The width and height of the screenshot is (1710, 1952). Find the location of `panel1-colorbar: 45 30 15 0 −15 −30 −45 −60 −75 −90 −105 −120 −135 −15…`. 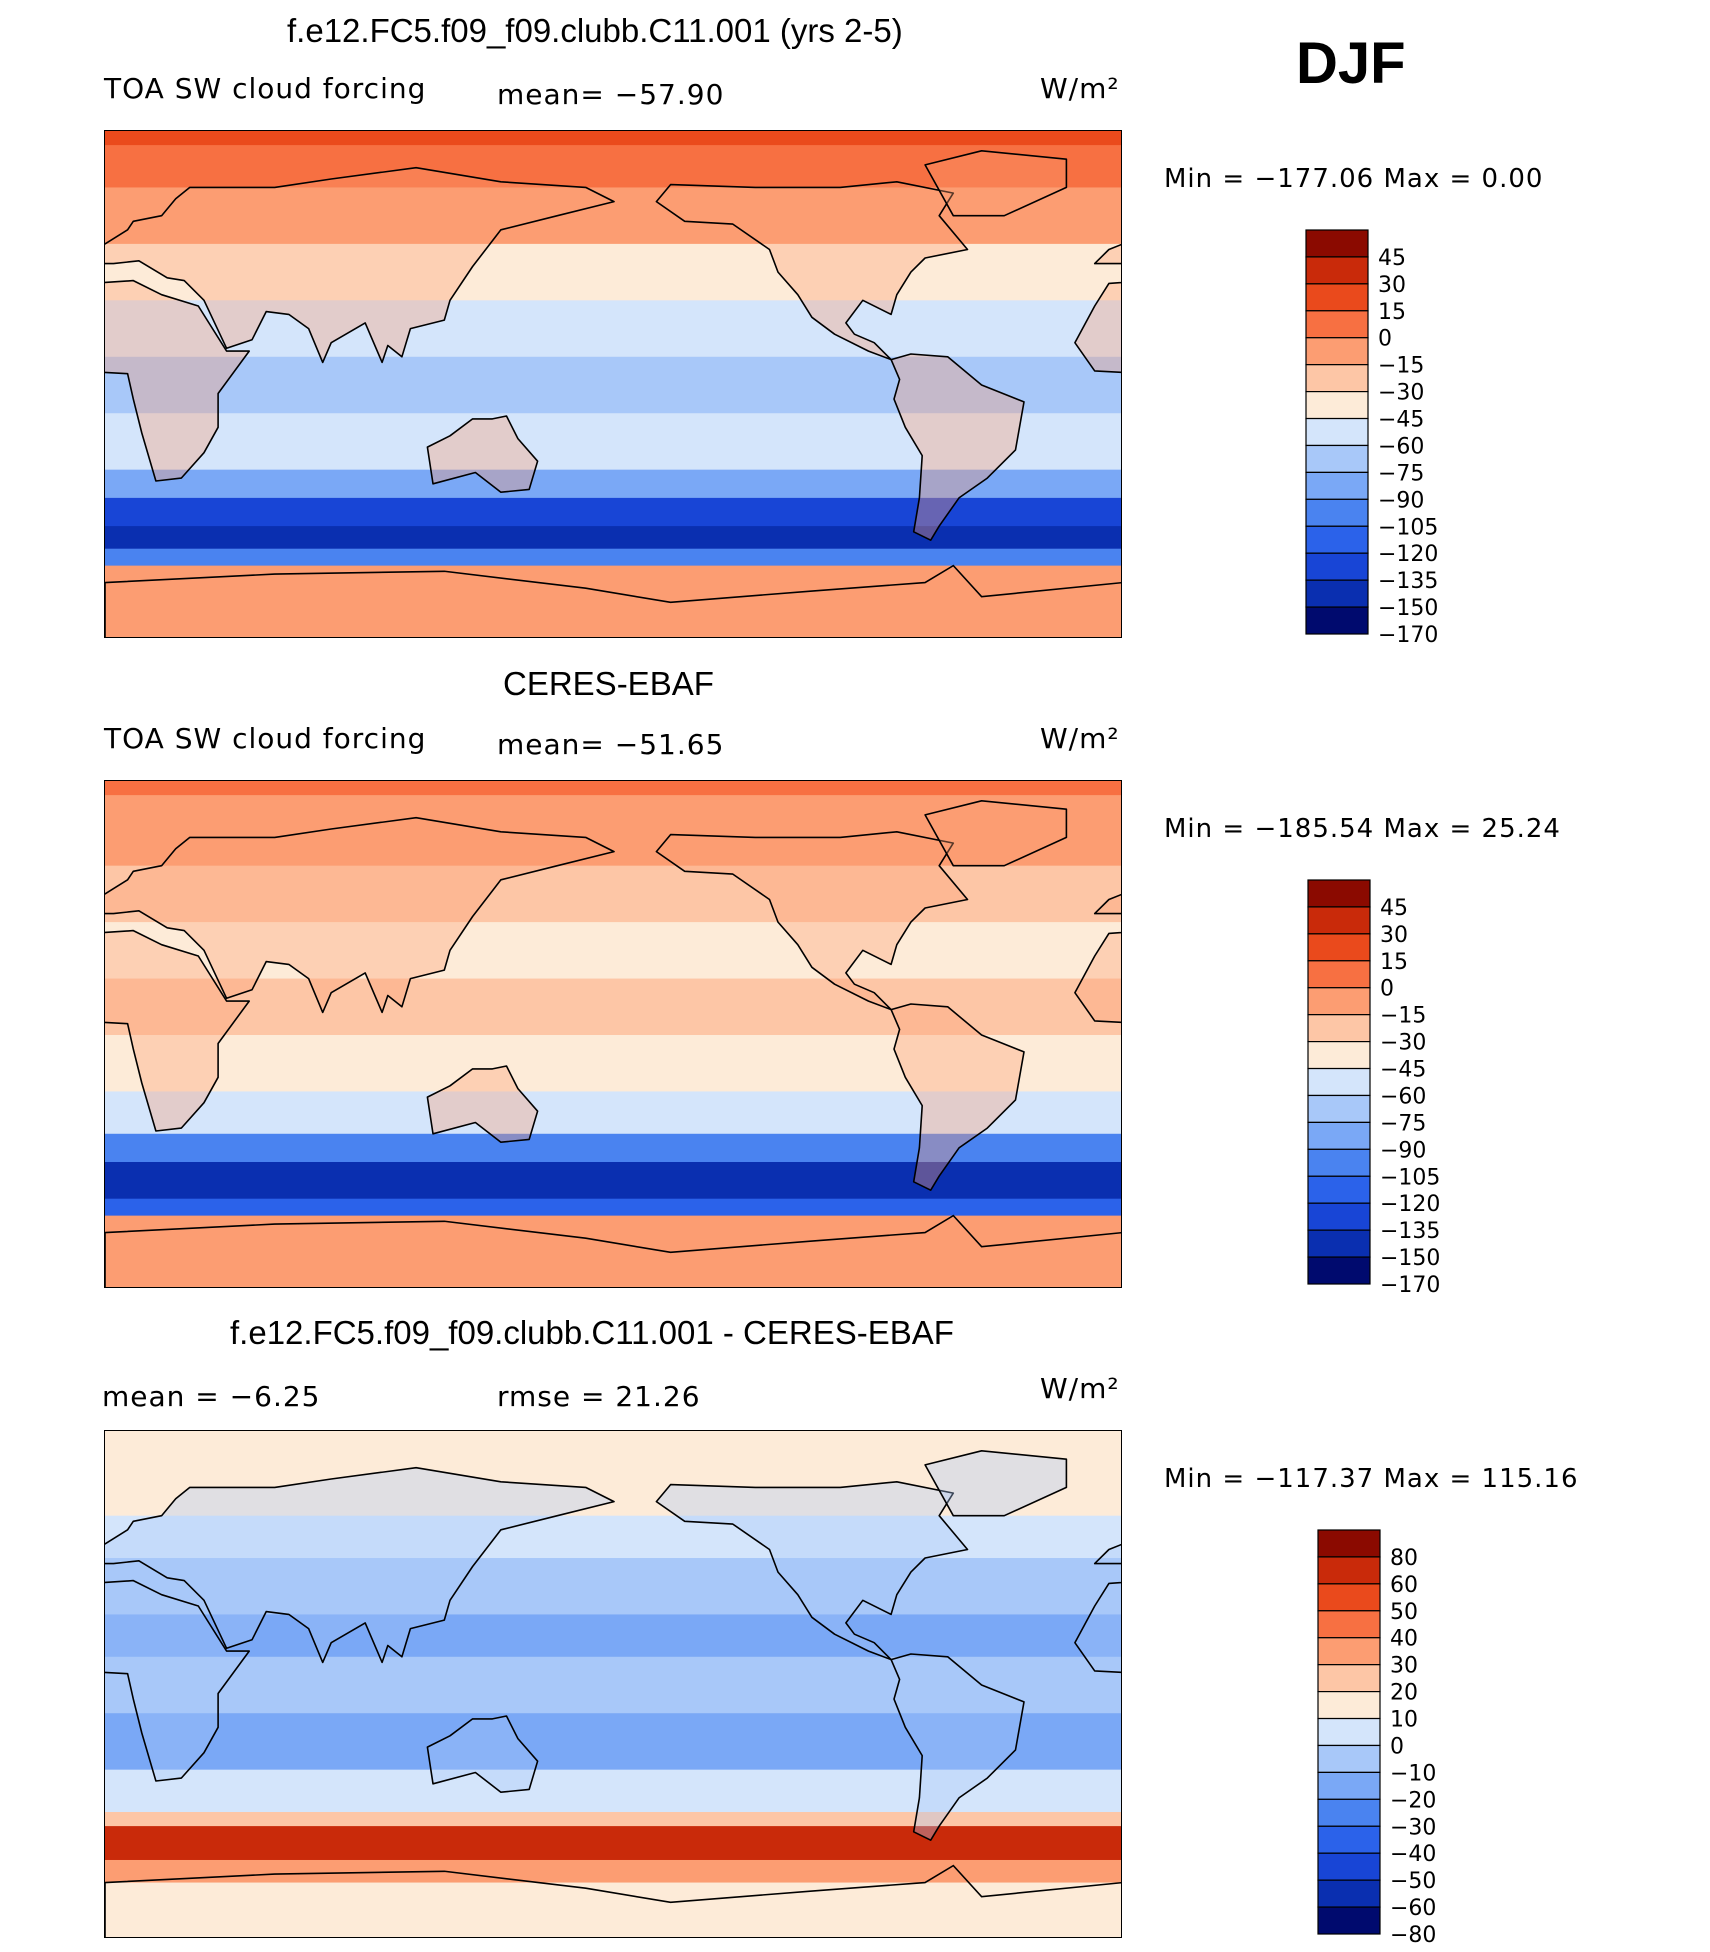

panel1-colorbar: 45 30 15 0 −15 −30 −45 −60 −75 −90 −105 −120 −135 −15… is located at coordinates (1375, 438).